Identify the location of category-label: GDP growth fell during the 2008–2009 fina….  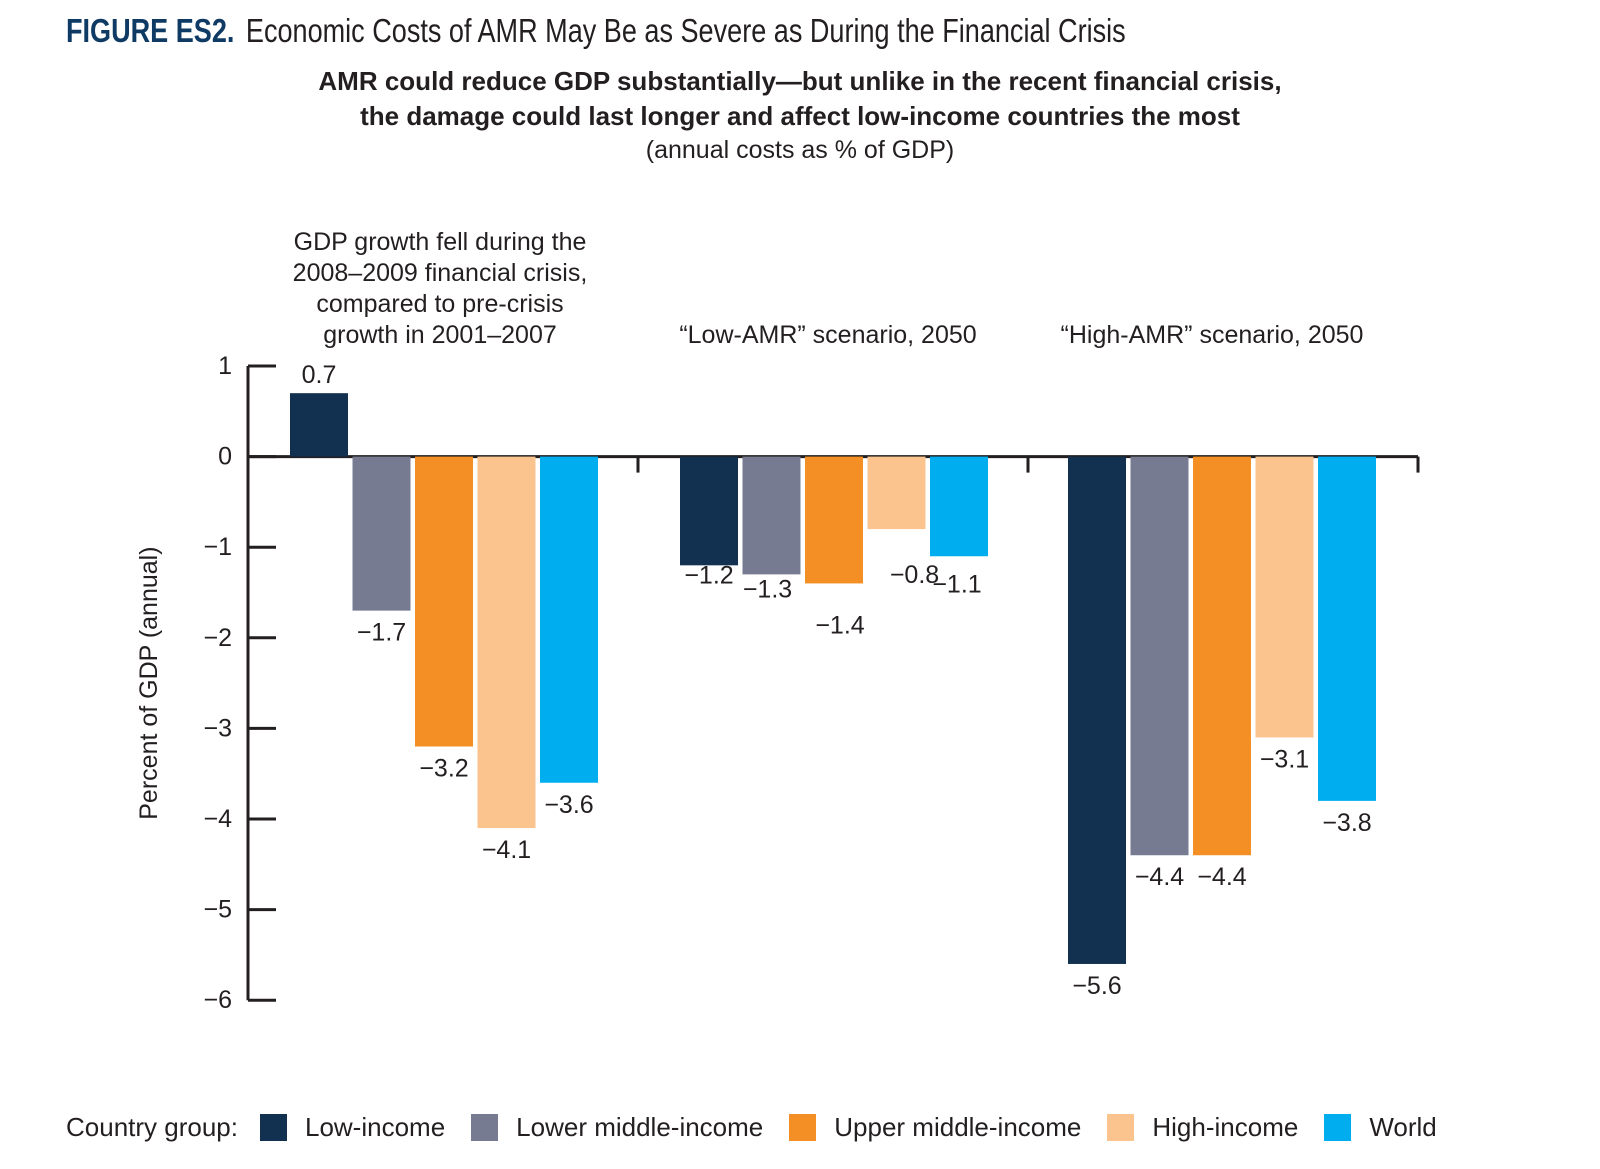
(440, 288).